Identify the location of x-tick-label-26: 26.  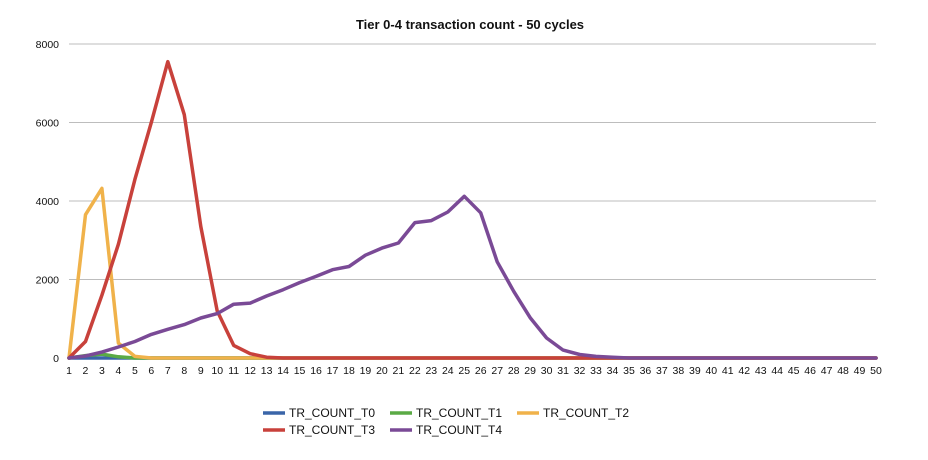
(481, 371).